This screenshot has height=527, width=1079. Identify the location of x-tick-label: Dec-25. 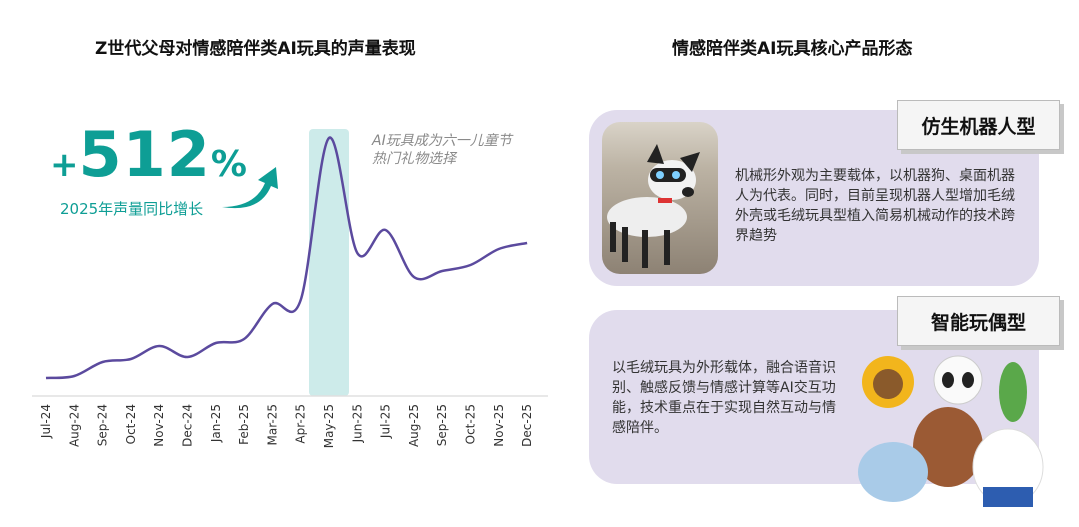
(527, 425).